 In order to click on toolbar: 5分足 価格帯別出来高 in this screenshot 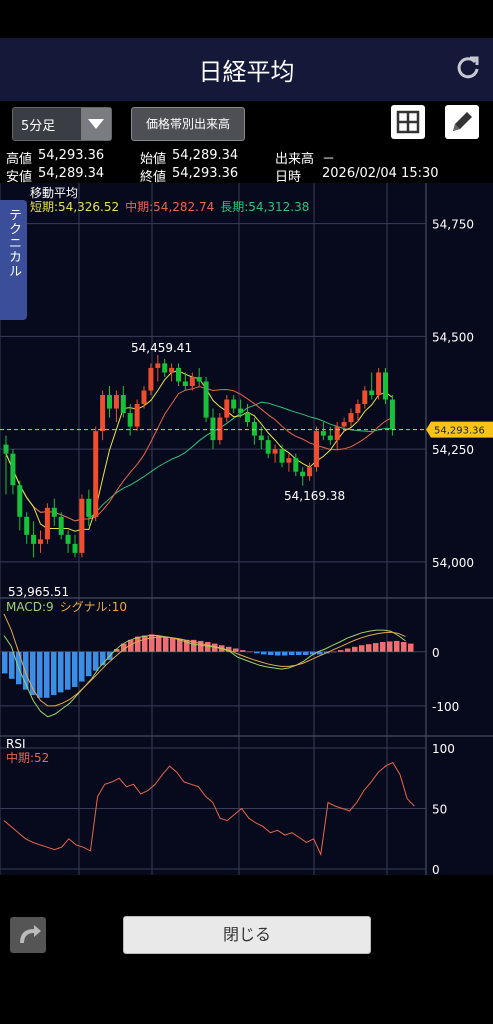, I will do `click(246, 123)`.